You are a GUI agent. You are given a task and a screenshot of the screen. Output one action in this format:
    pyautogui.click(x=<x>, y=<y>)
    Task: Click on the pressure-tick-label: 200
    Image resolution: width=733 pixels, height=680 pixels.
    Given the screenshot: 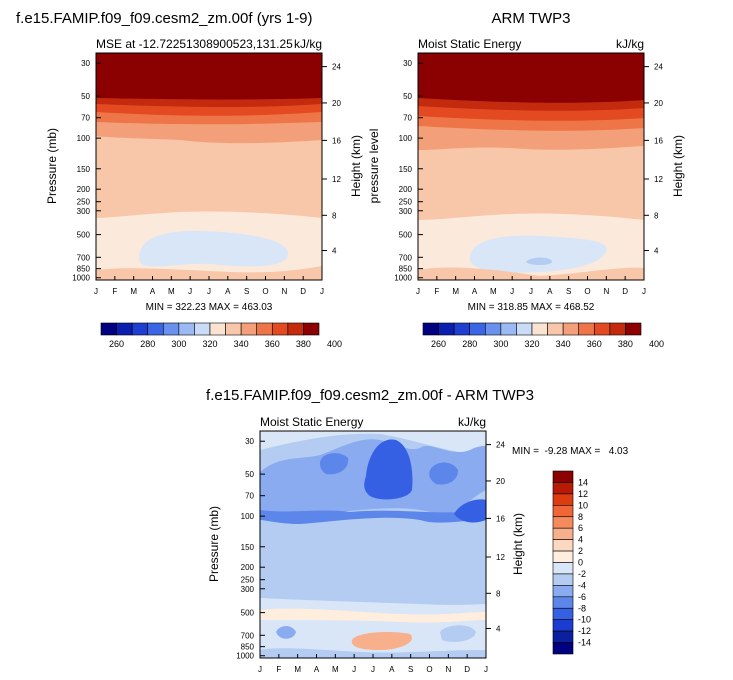 What is the action you would take?
    pyautogui.click(x=406, y=189)
    